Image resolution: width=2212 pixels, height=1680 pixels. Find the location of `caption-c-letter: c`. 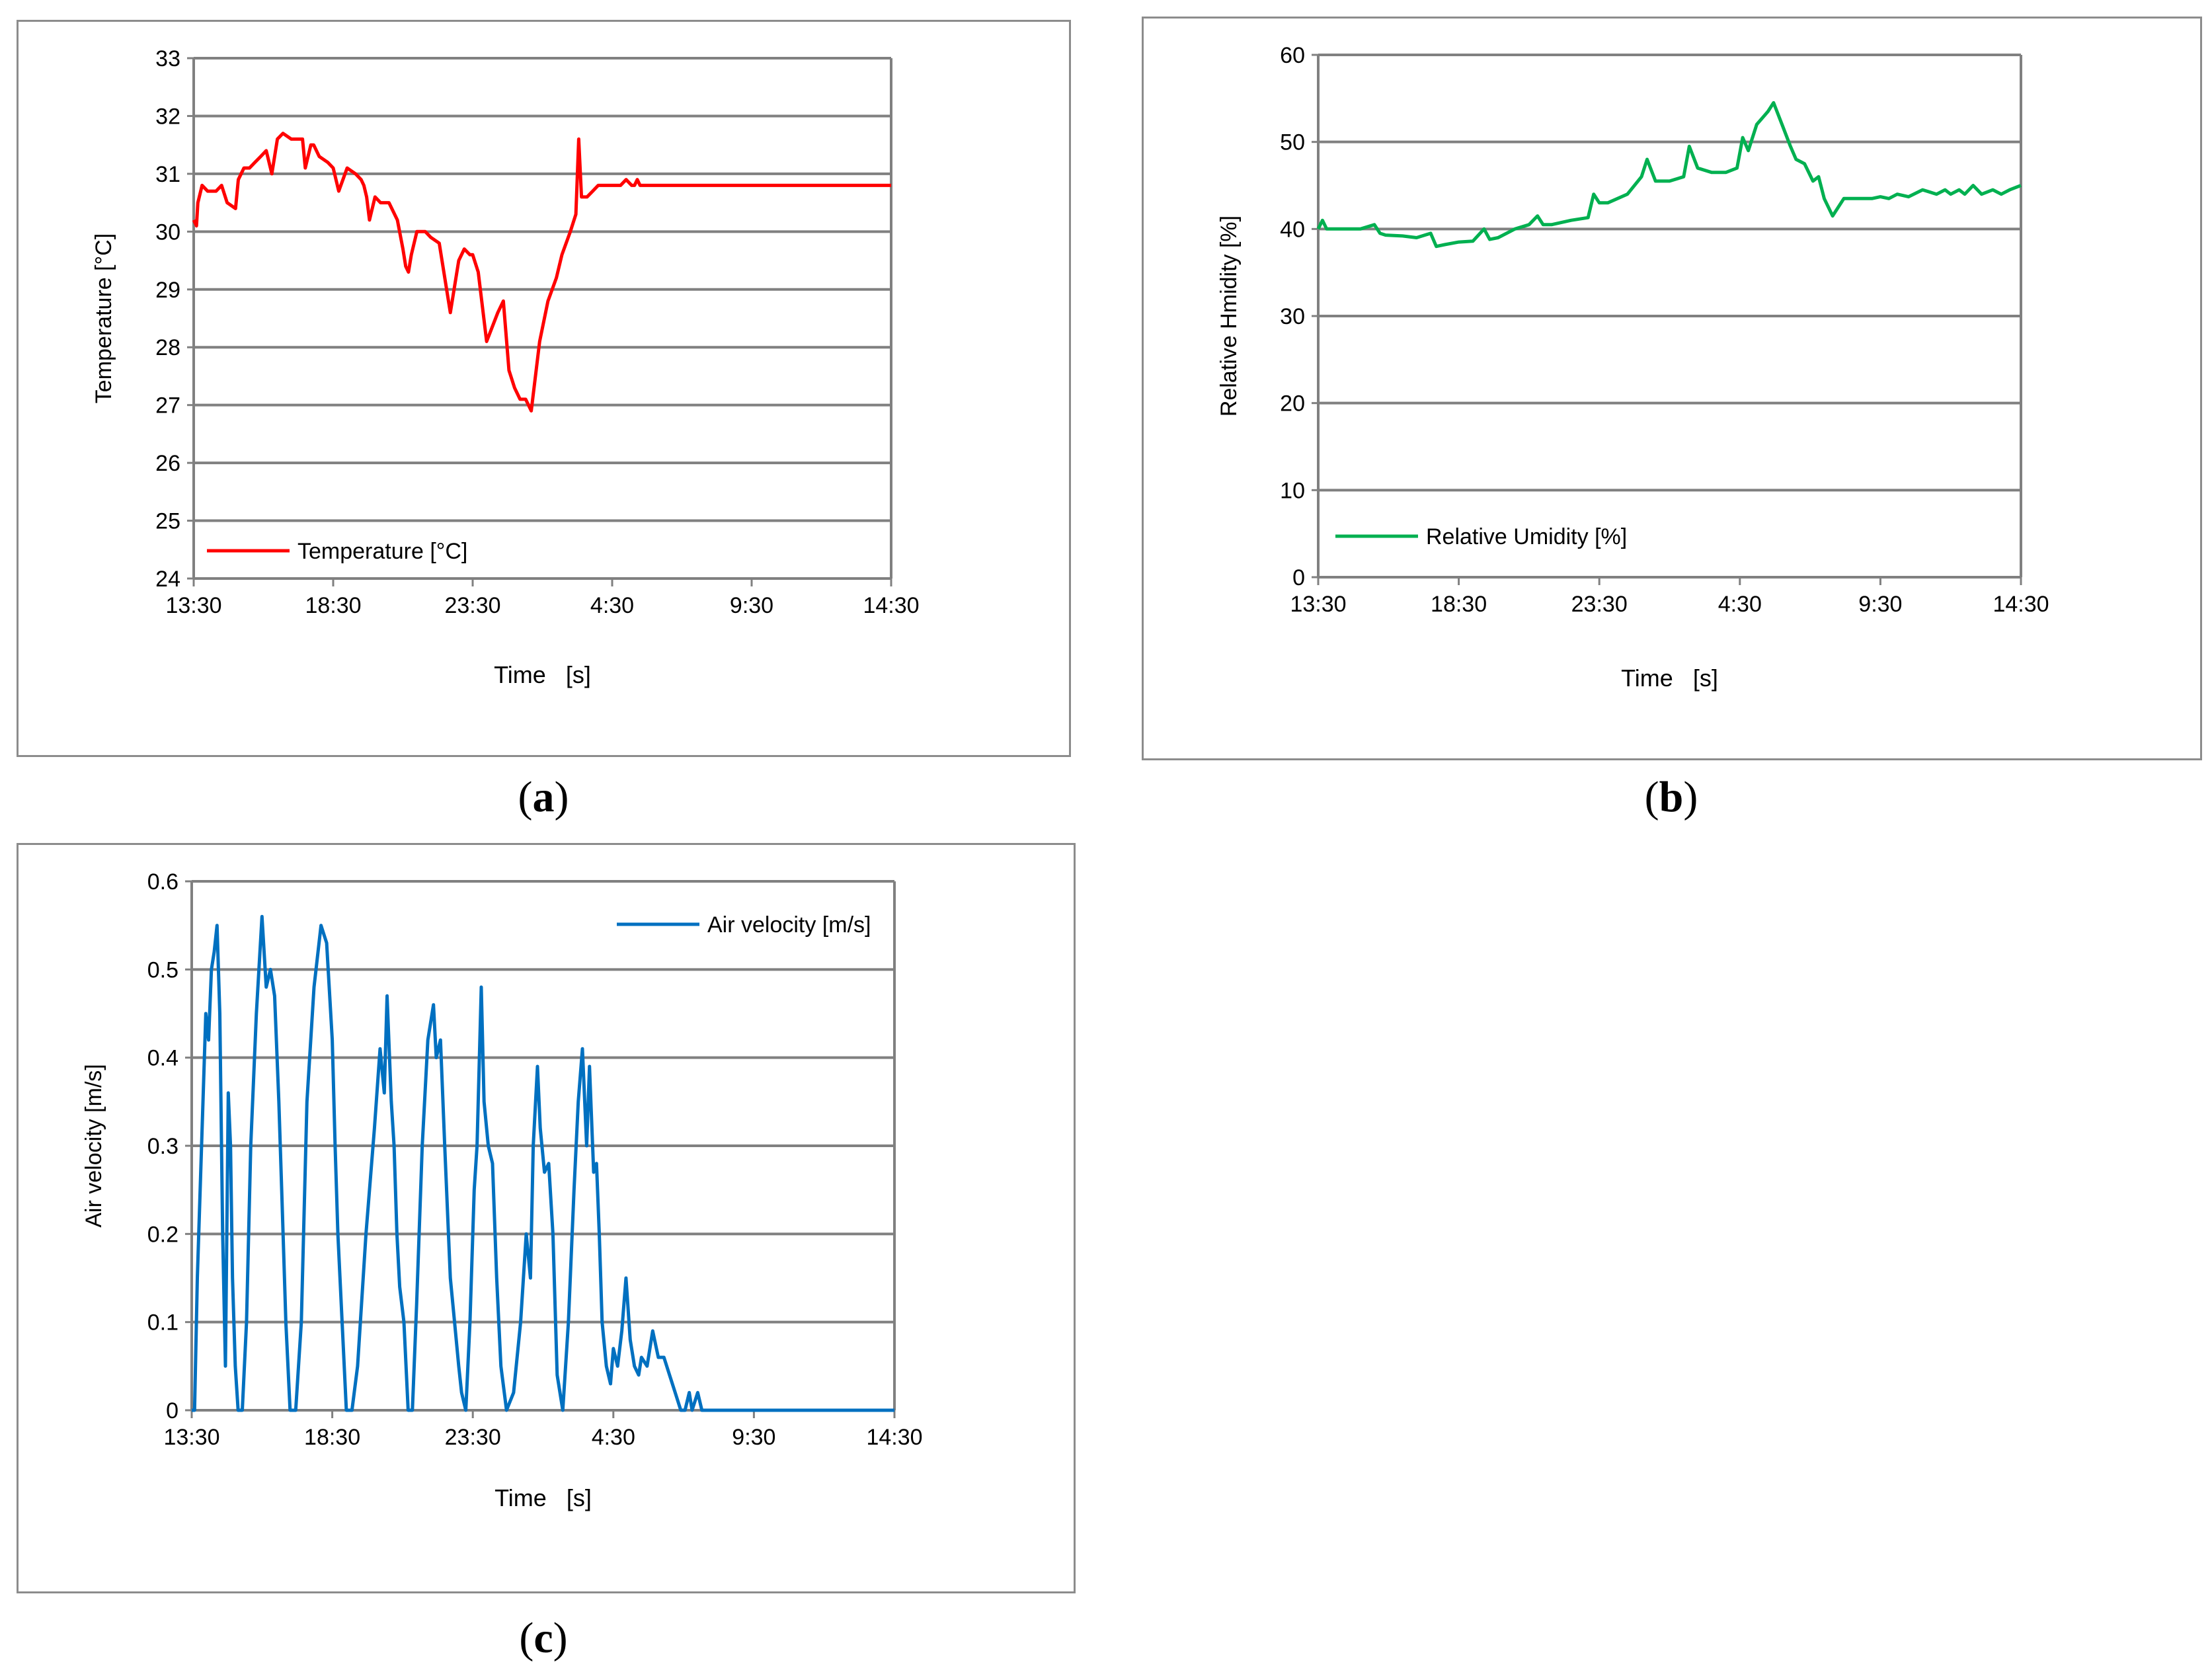

caption-c-letter: c is located at coordinates (543, 1638).